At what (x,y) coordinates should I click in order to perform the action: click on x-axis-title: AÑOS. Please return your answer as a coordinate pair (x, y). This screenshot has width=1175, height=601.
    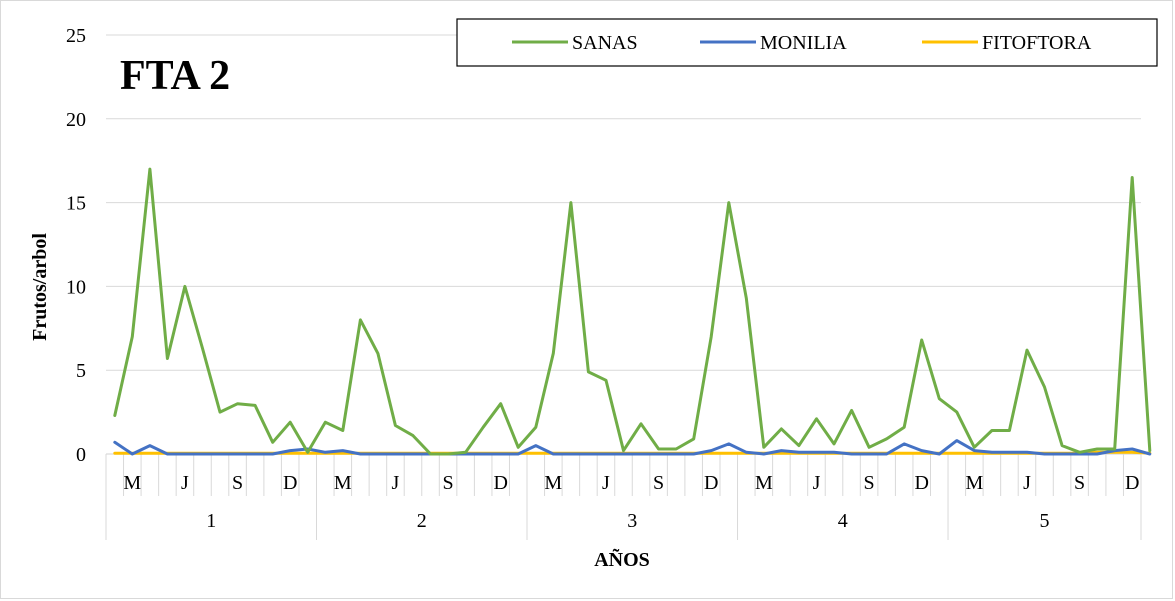
    Looking at the image, I should click on (622, 559).